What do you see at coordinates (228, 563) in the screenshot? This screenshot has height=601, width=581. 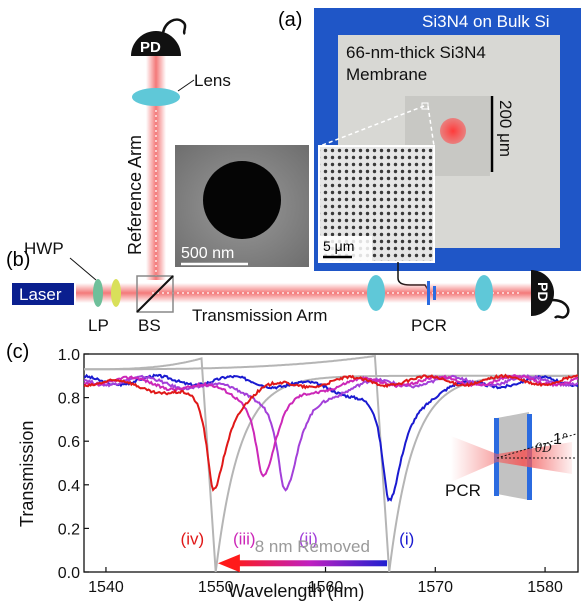 I see `removal-arrow-head` at bounding box center [228, 563].